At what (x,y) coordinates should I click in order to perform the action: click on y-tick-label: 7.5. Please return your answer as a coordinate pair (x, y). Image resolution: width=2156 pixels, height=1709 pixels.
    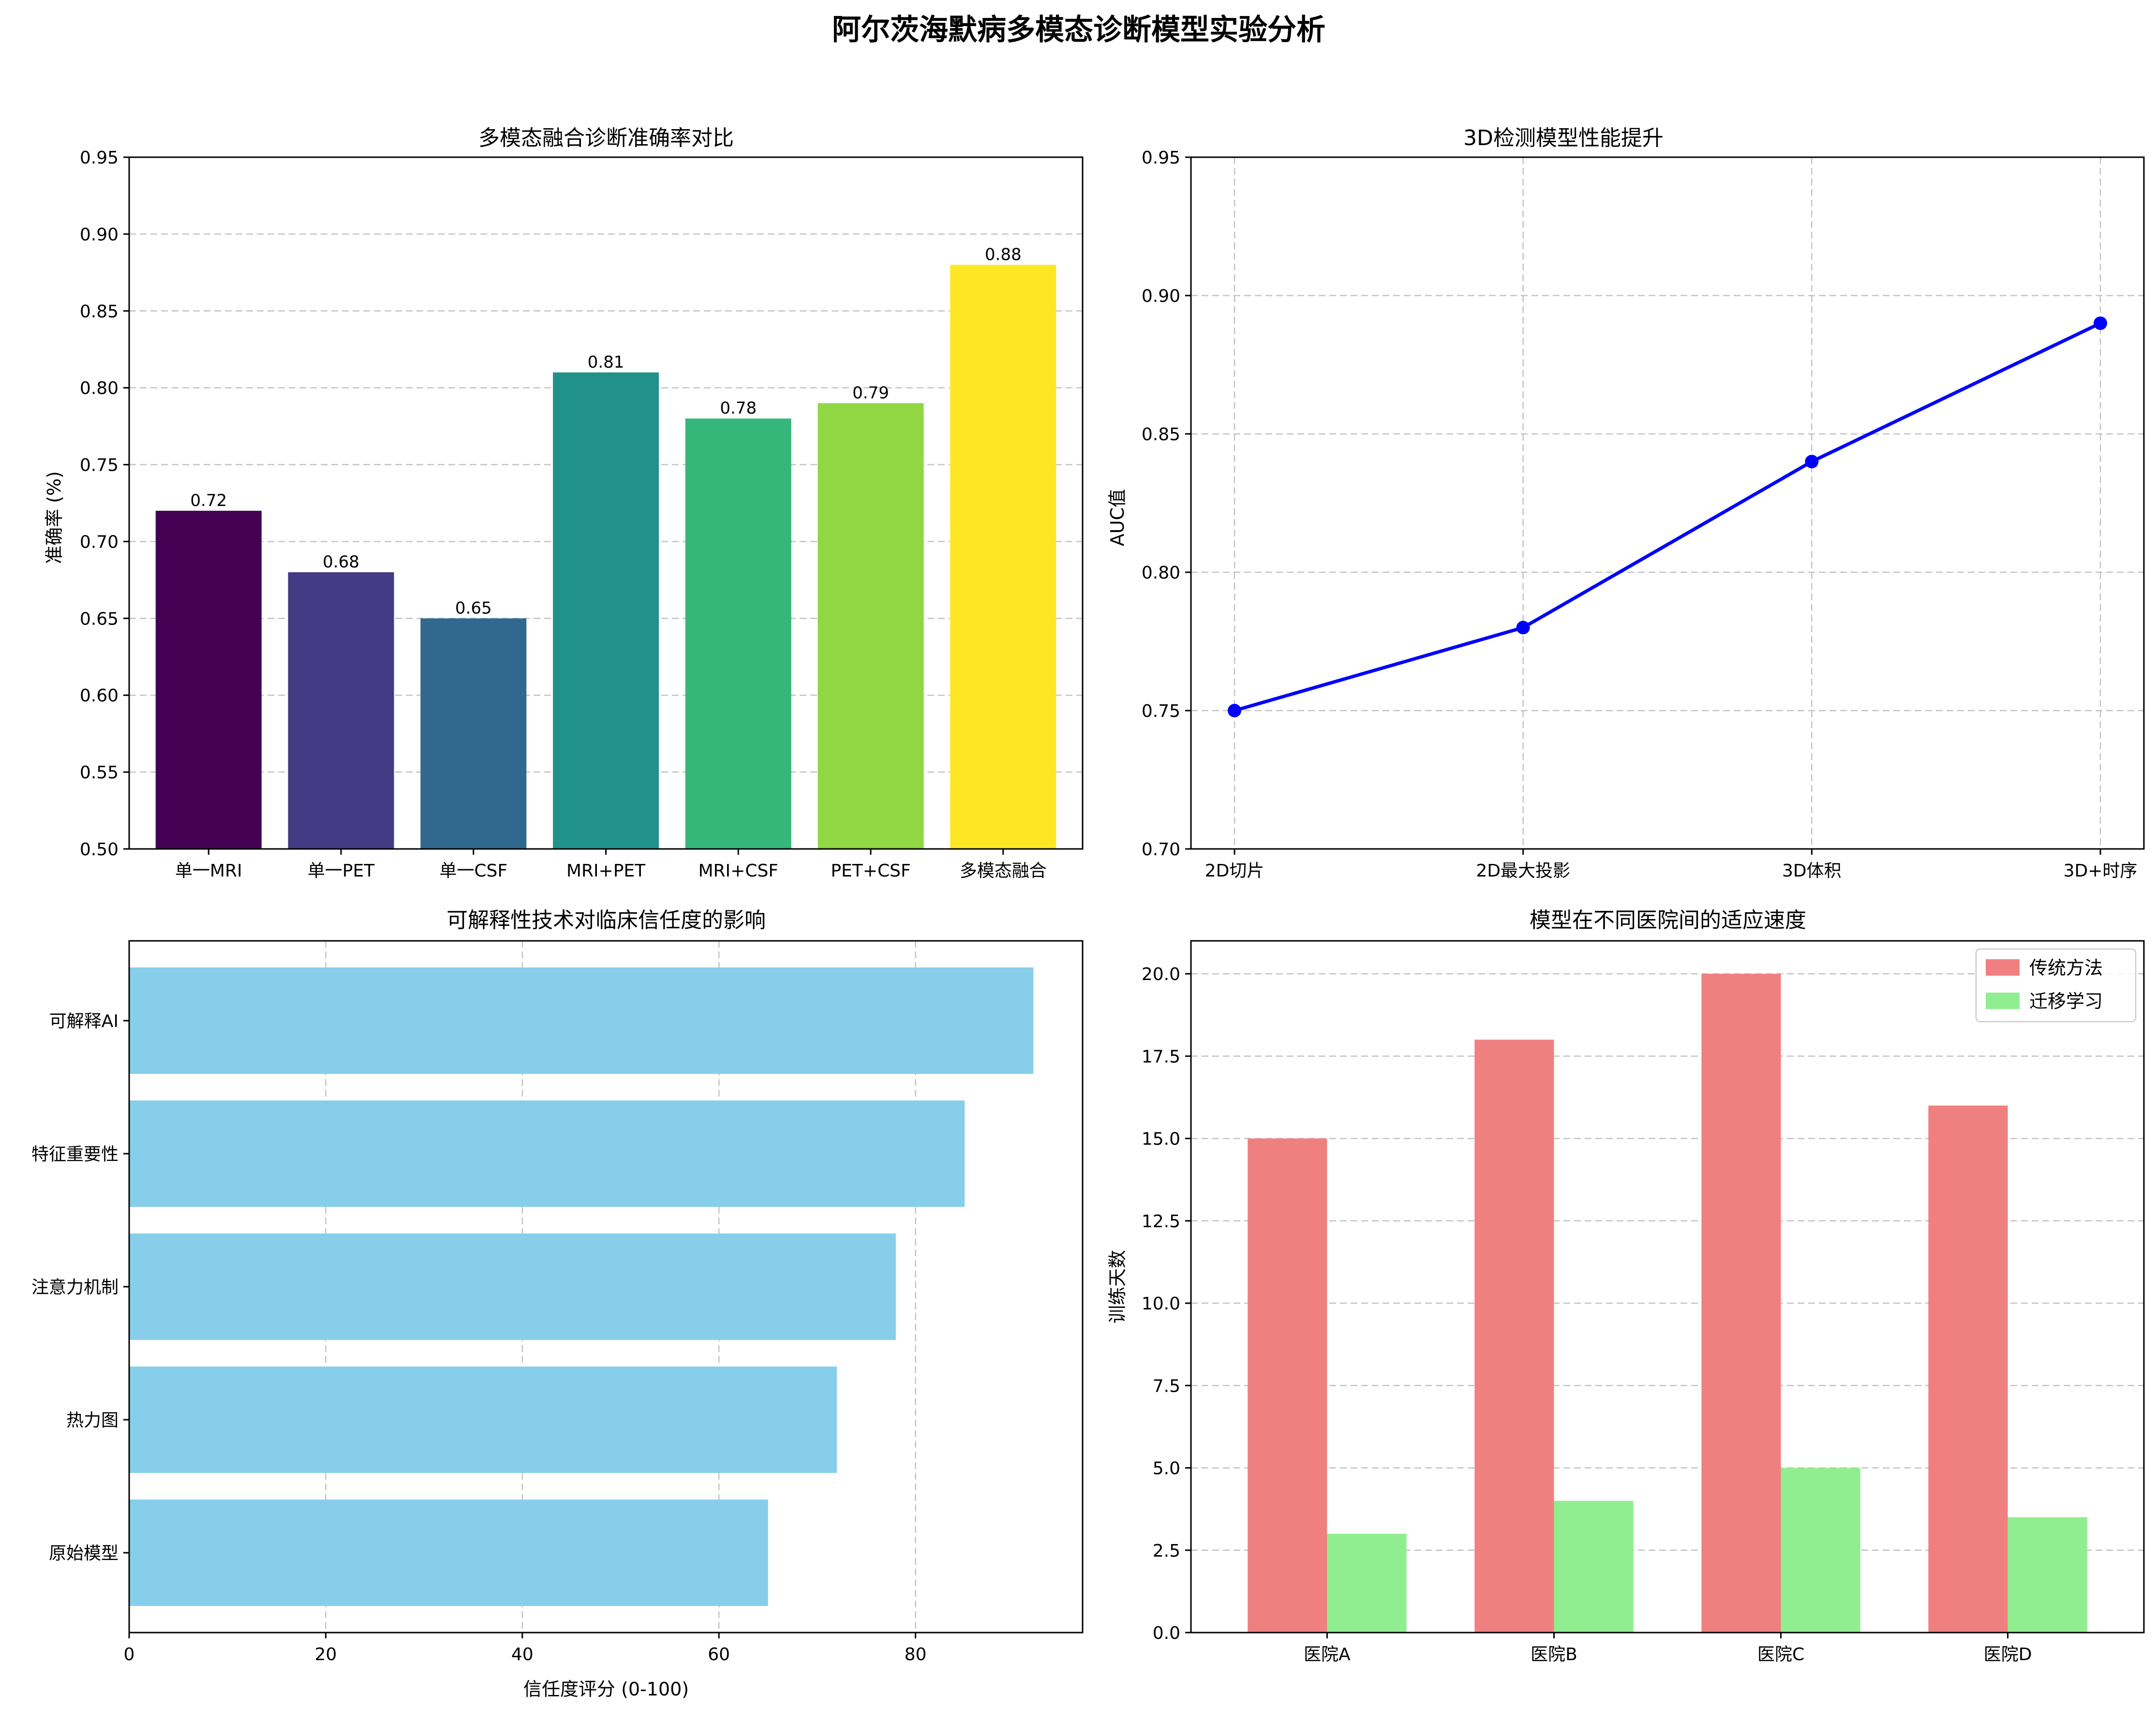
    Looking at the image, I should click on (1166, 1386).